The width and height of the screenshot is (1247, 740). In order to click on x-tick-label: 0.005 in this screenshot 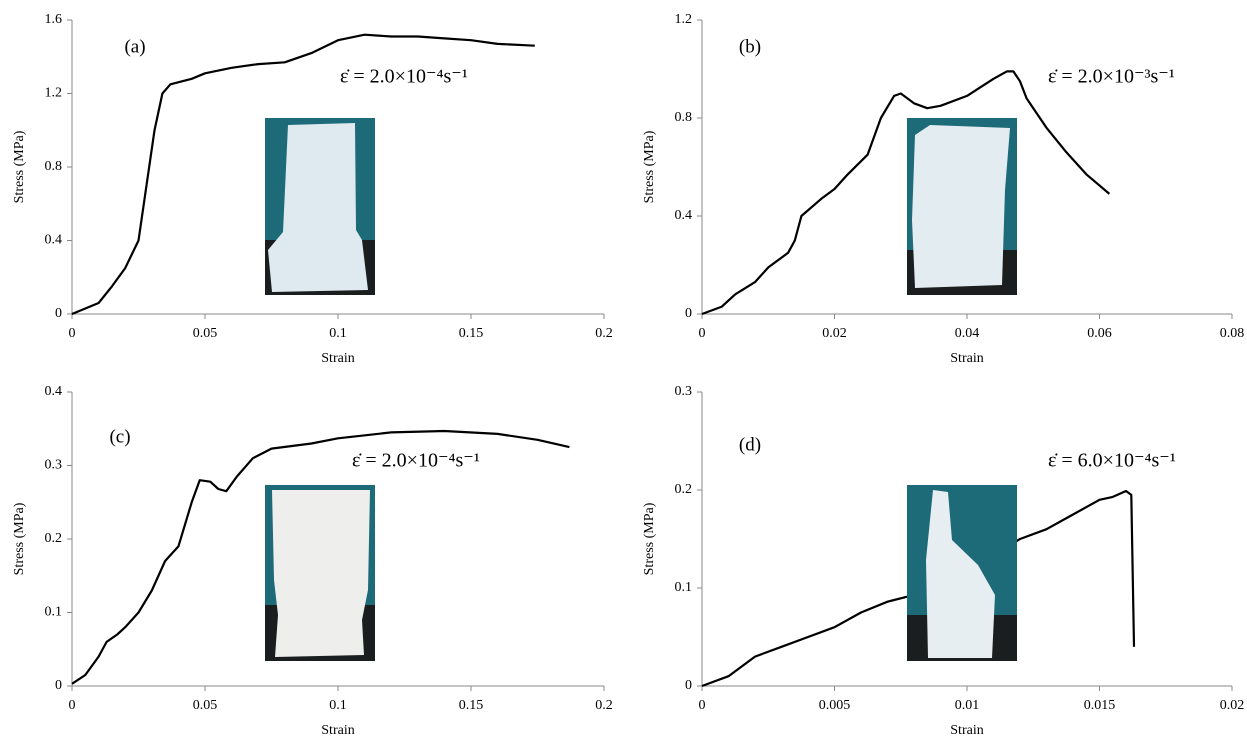, I will do `click(835, 705)`.